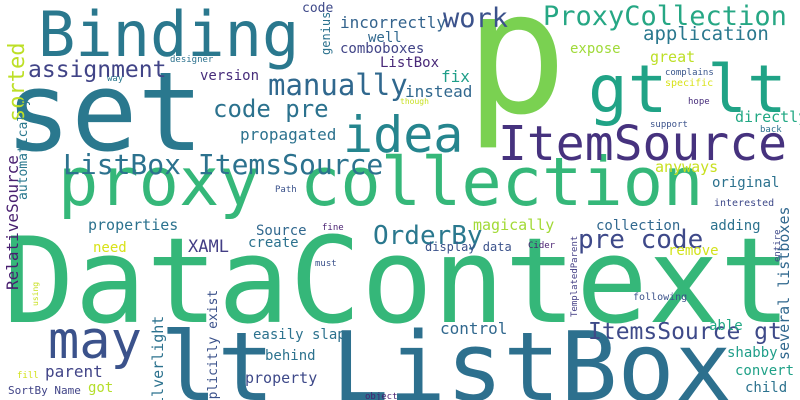  I want to click on word: genius, so click(326, 33).